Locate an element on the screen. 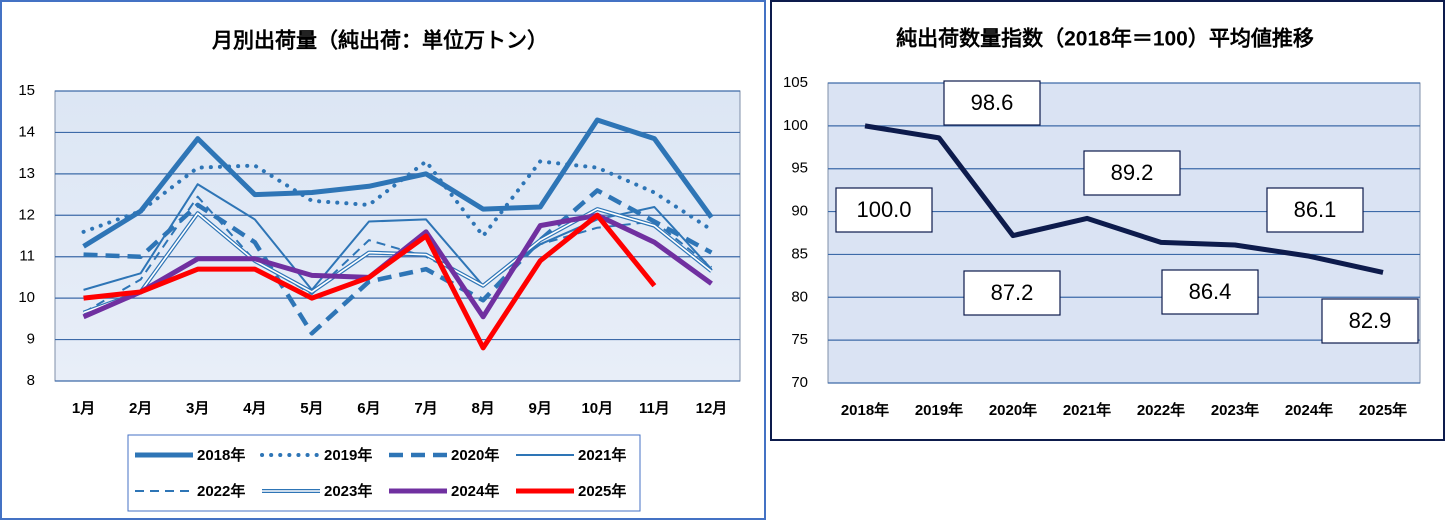 This screenshot has height=521, width=1446. x-tick-label: 2021年 is located at coordinates (1087, 410).